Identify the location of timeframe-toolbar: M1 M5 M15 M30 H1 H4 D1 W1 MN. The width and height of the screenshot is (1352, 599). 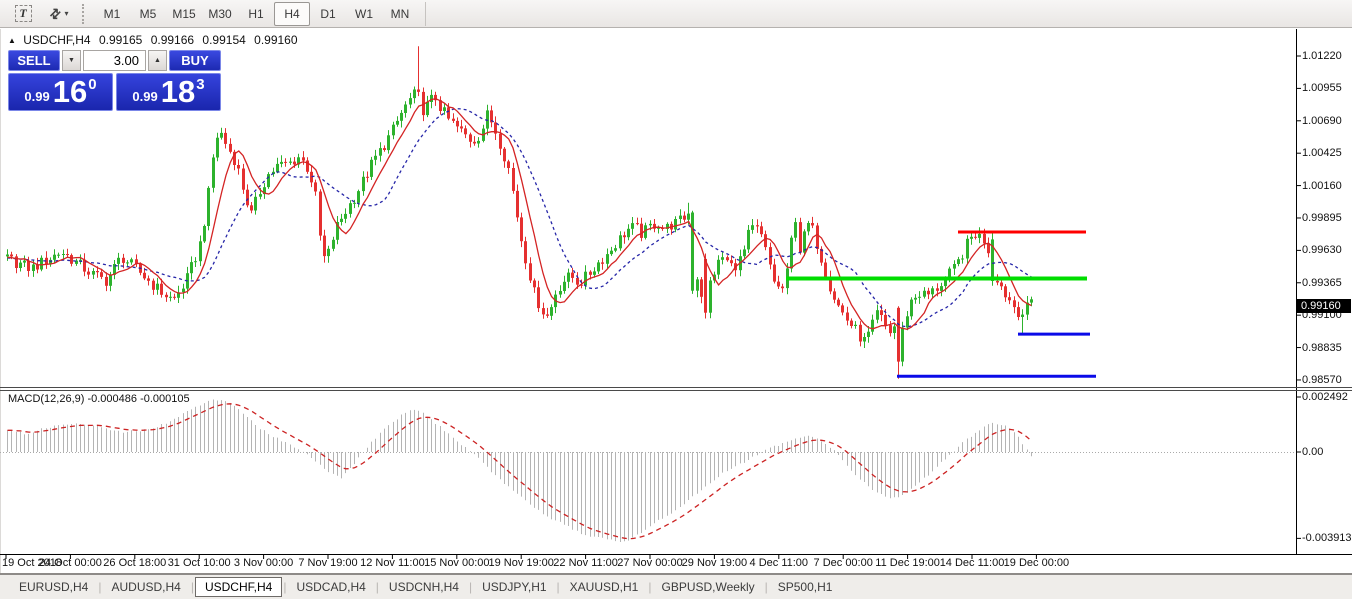
(256, 13).